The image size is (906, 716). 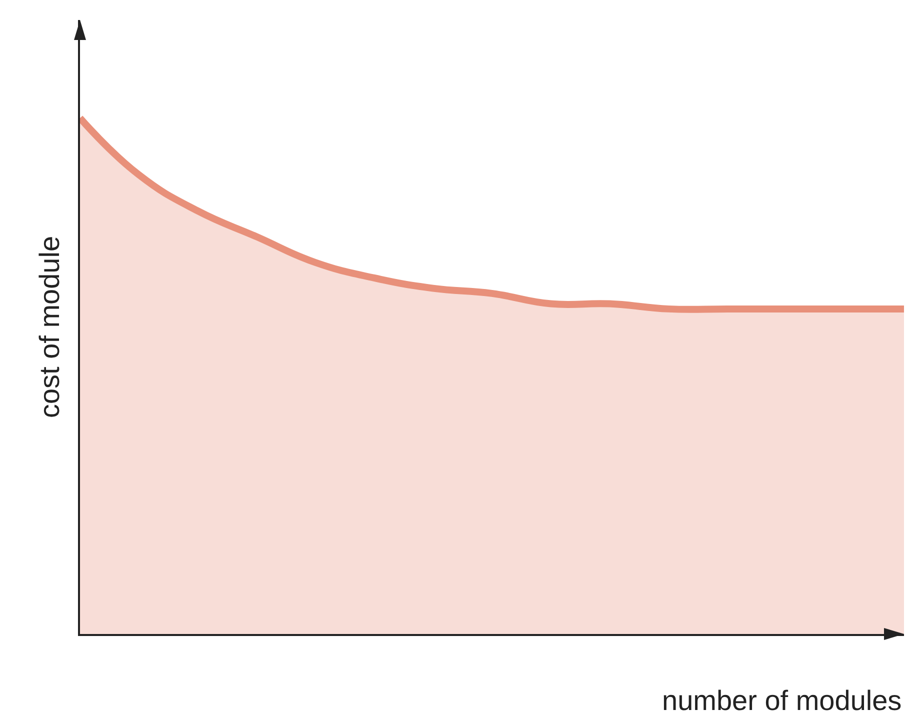 I want to click on x-axis-title: number of modules, so click(x=782, y=700).